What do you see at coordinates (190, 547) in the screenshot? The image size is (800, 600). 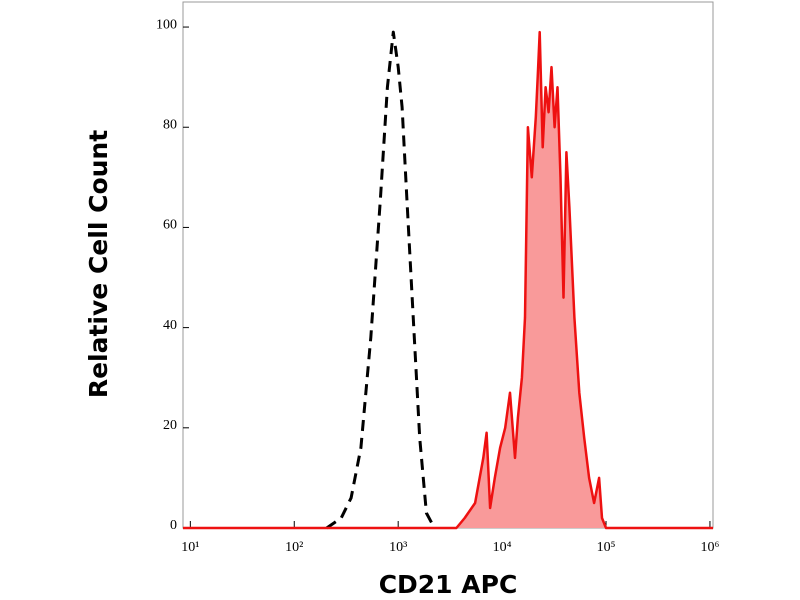 I see `x-tick-label: 10¹` at bounding box center [190, 547].